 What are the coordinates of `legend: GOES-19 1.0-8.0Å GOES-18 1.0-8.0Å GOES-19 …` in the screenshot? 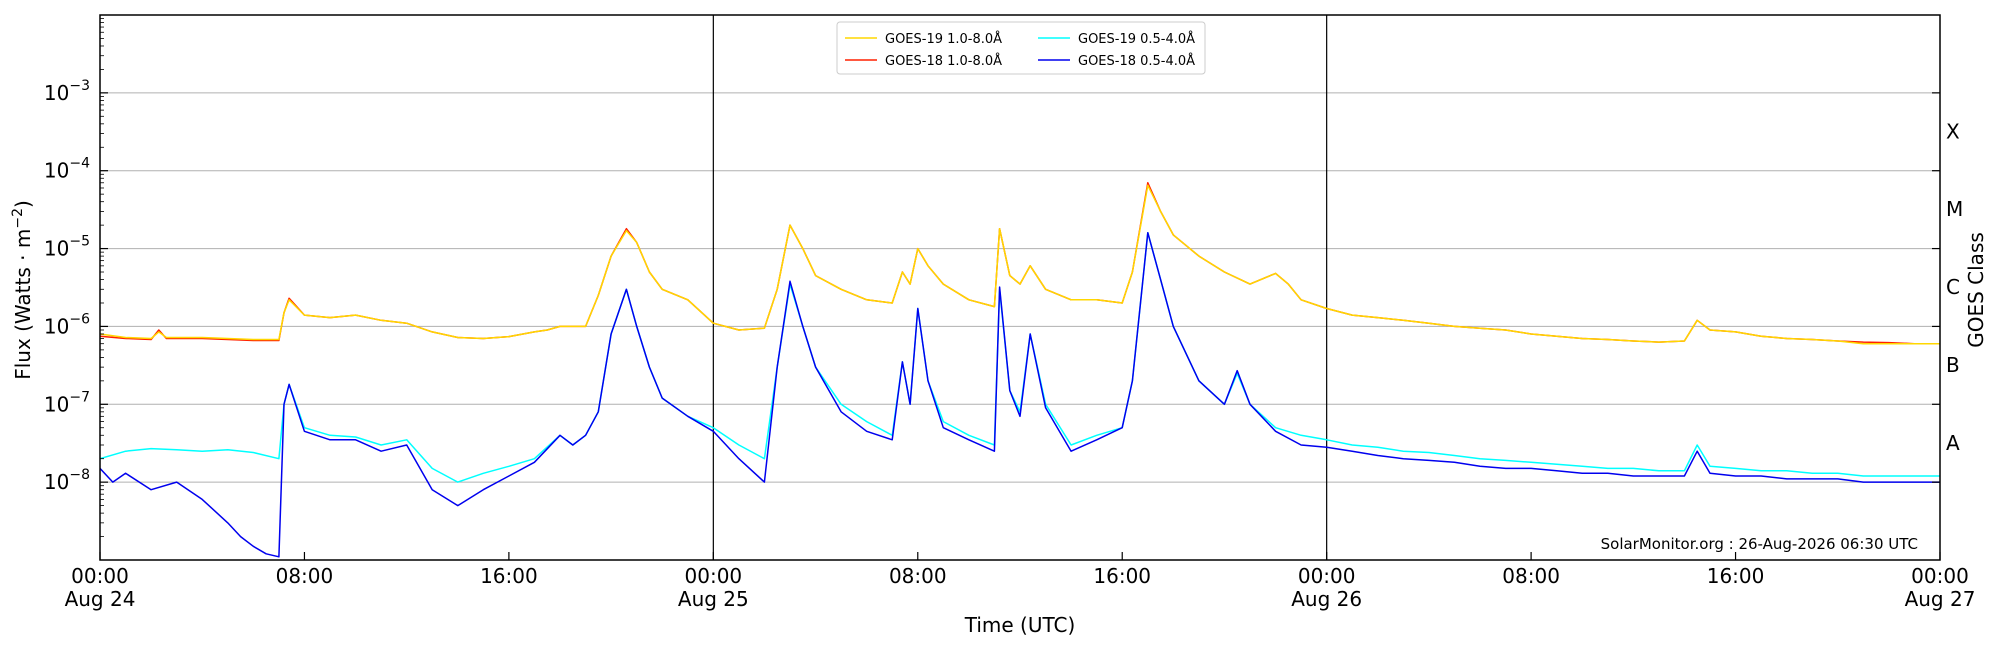 It's located at (1021, 48).